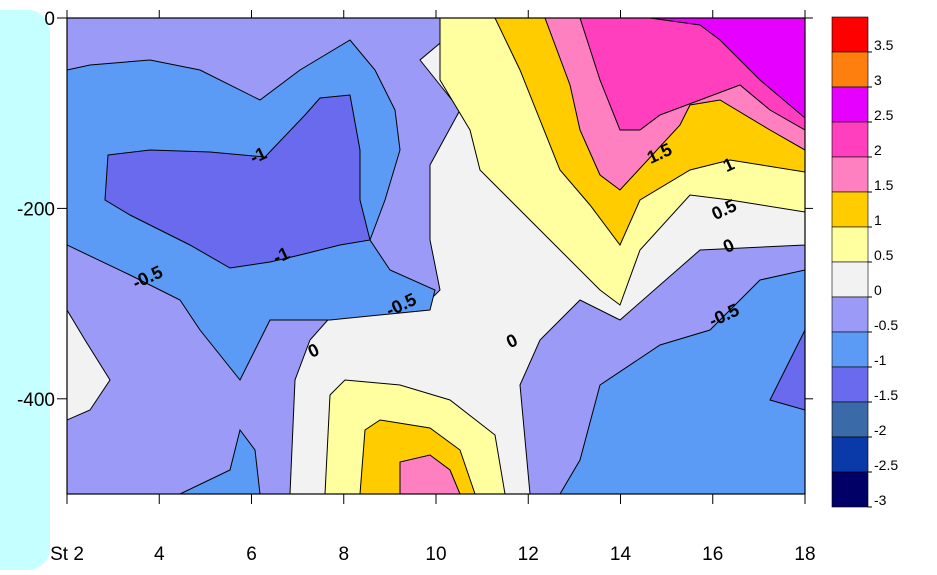 The height and width of the screenshot is (575, 937). Describe the element at coordinates (884, 255) in the screenshot. I see `colorbar-label: 0.5` at that location.